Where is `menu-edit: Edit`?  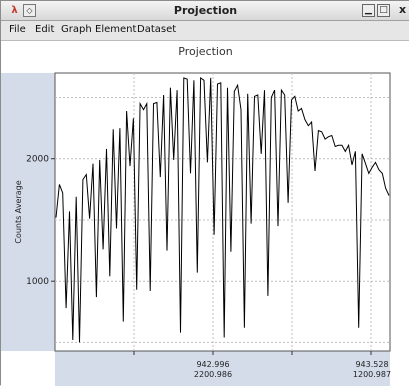 menu-edit: Edit is located at coordinates (45, 29).